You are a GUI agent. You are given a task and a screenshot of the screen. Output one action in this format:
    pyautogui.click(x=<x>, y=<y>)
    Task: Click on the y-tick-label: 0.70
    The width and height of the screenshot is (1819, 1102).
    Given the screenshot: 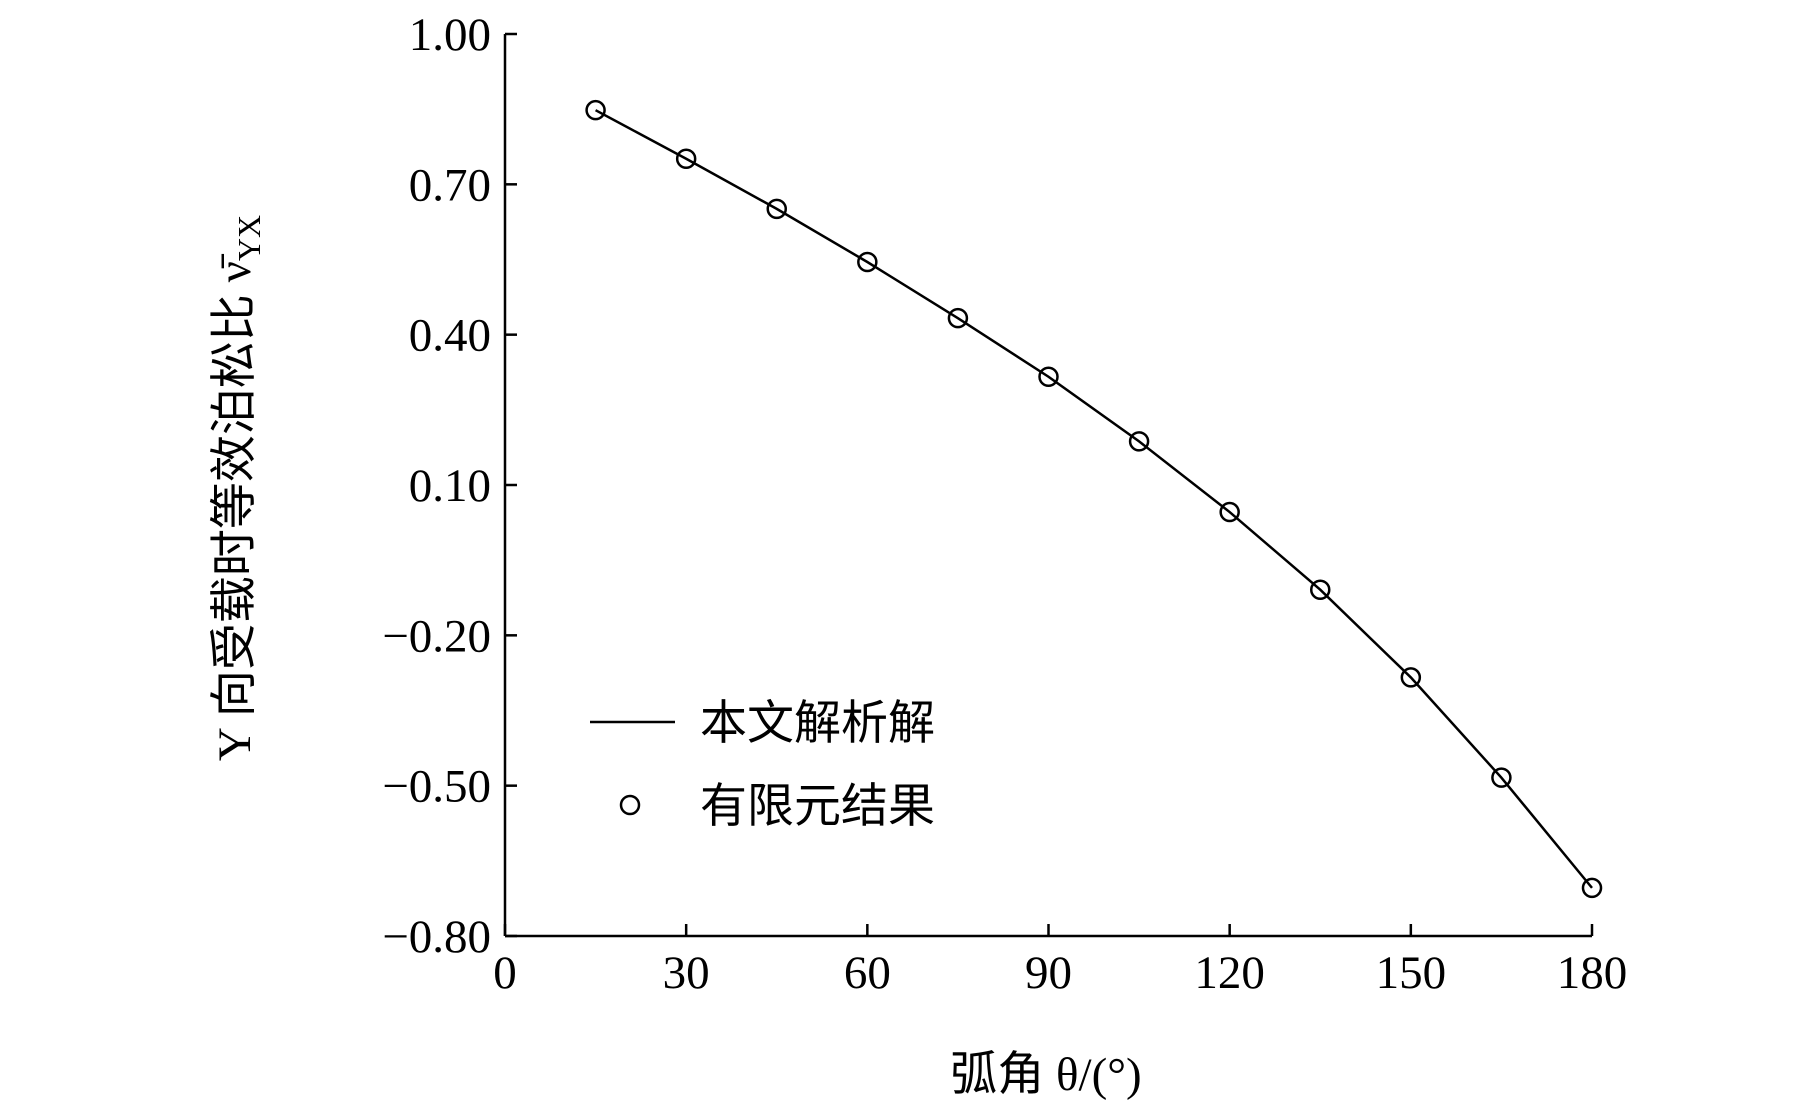 What is the action you would take?
    pyautogui.click(x=450, y=185)
    